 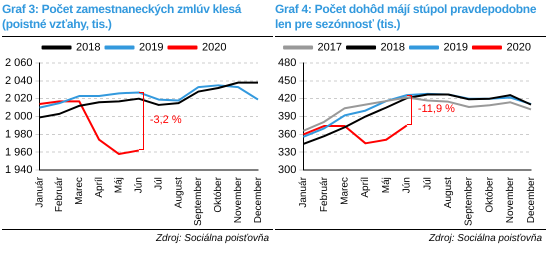 What do you see at coordinates (287, 116) in the screenshot?
I see `y-tick-label: 390` at bounding box center [287, 116].